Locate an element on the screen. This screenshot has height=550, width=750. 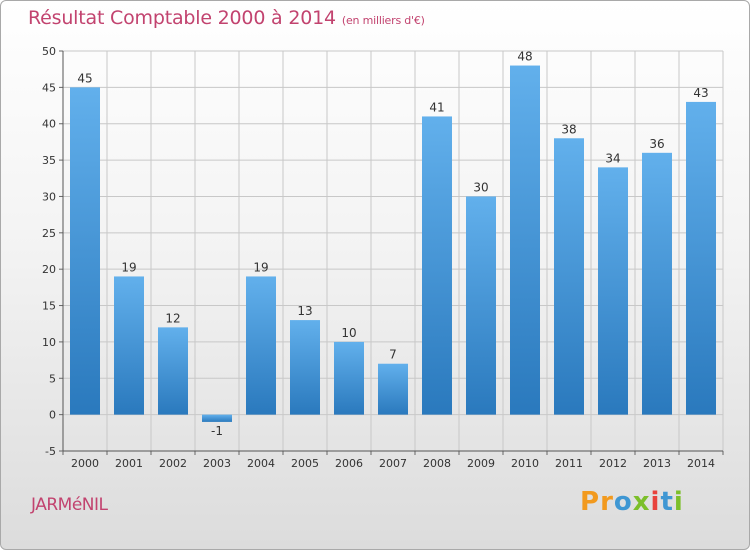
data-label: 41 is located at coordinates (436, 107).